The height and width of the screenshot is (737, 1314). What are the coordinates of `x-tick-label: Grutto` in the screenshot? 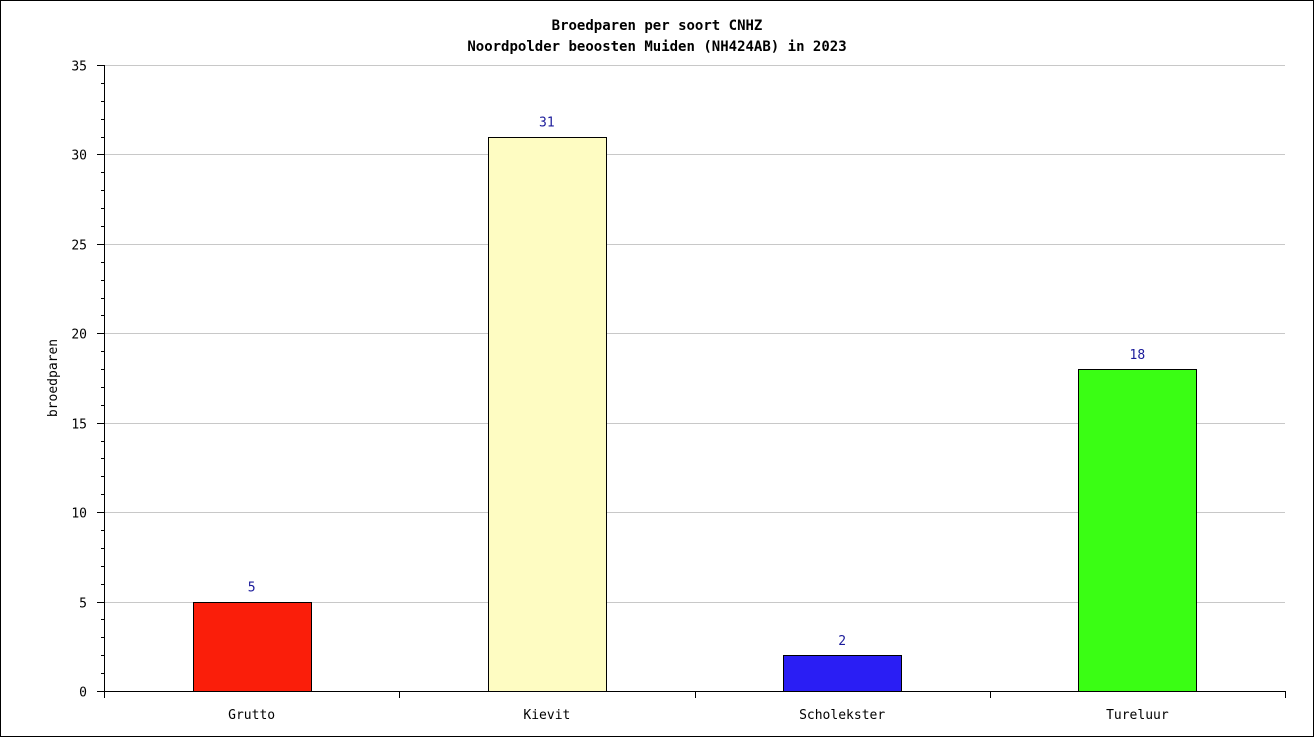 It's located at (251, 715).